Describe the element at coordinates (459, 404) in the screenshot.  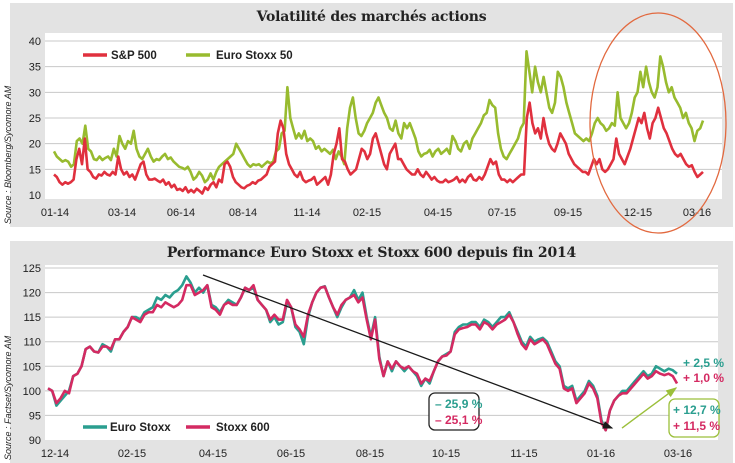
I see `decline-eurostoxx-label: – 25,9 %` at that location.